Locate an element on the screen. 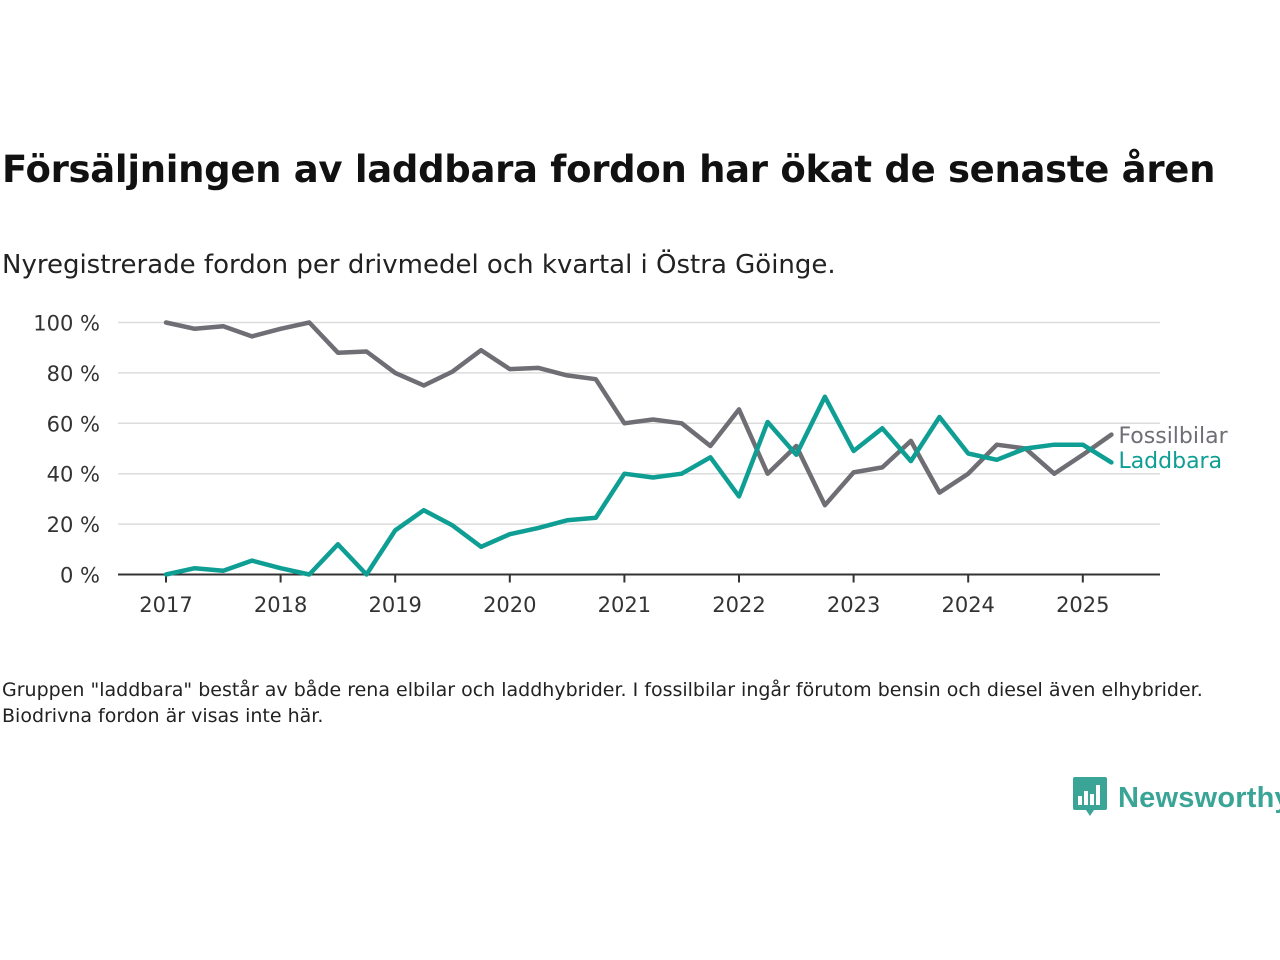 Image resolution: width=1280 pixels, height=960 pixels. y-tick-label: 60 % is located at coordinates (73, 424).